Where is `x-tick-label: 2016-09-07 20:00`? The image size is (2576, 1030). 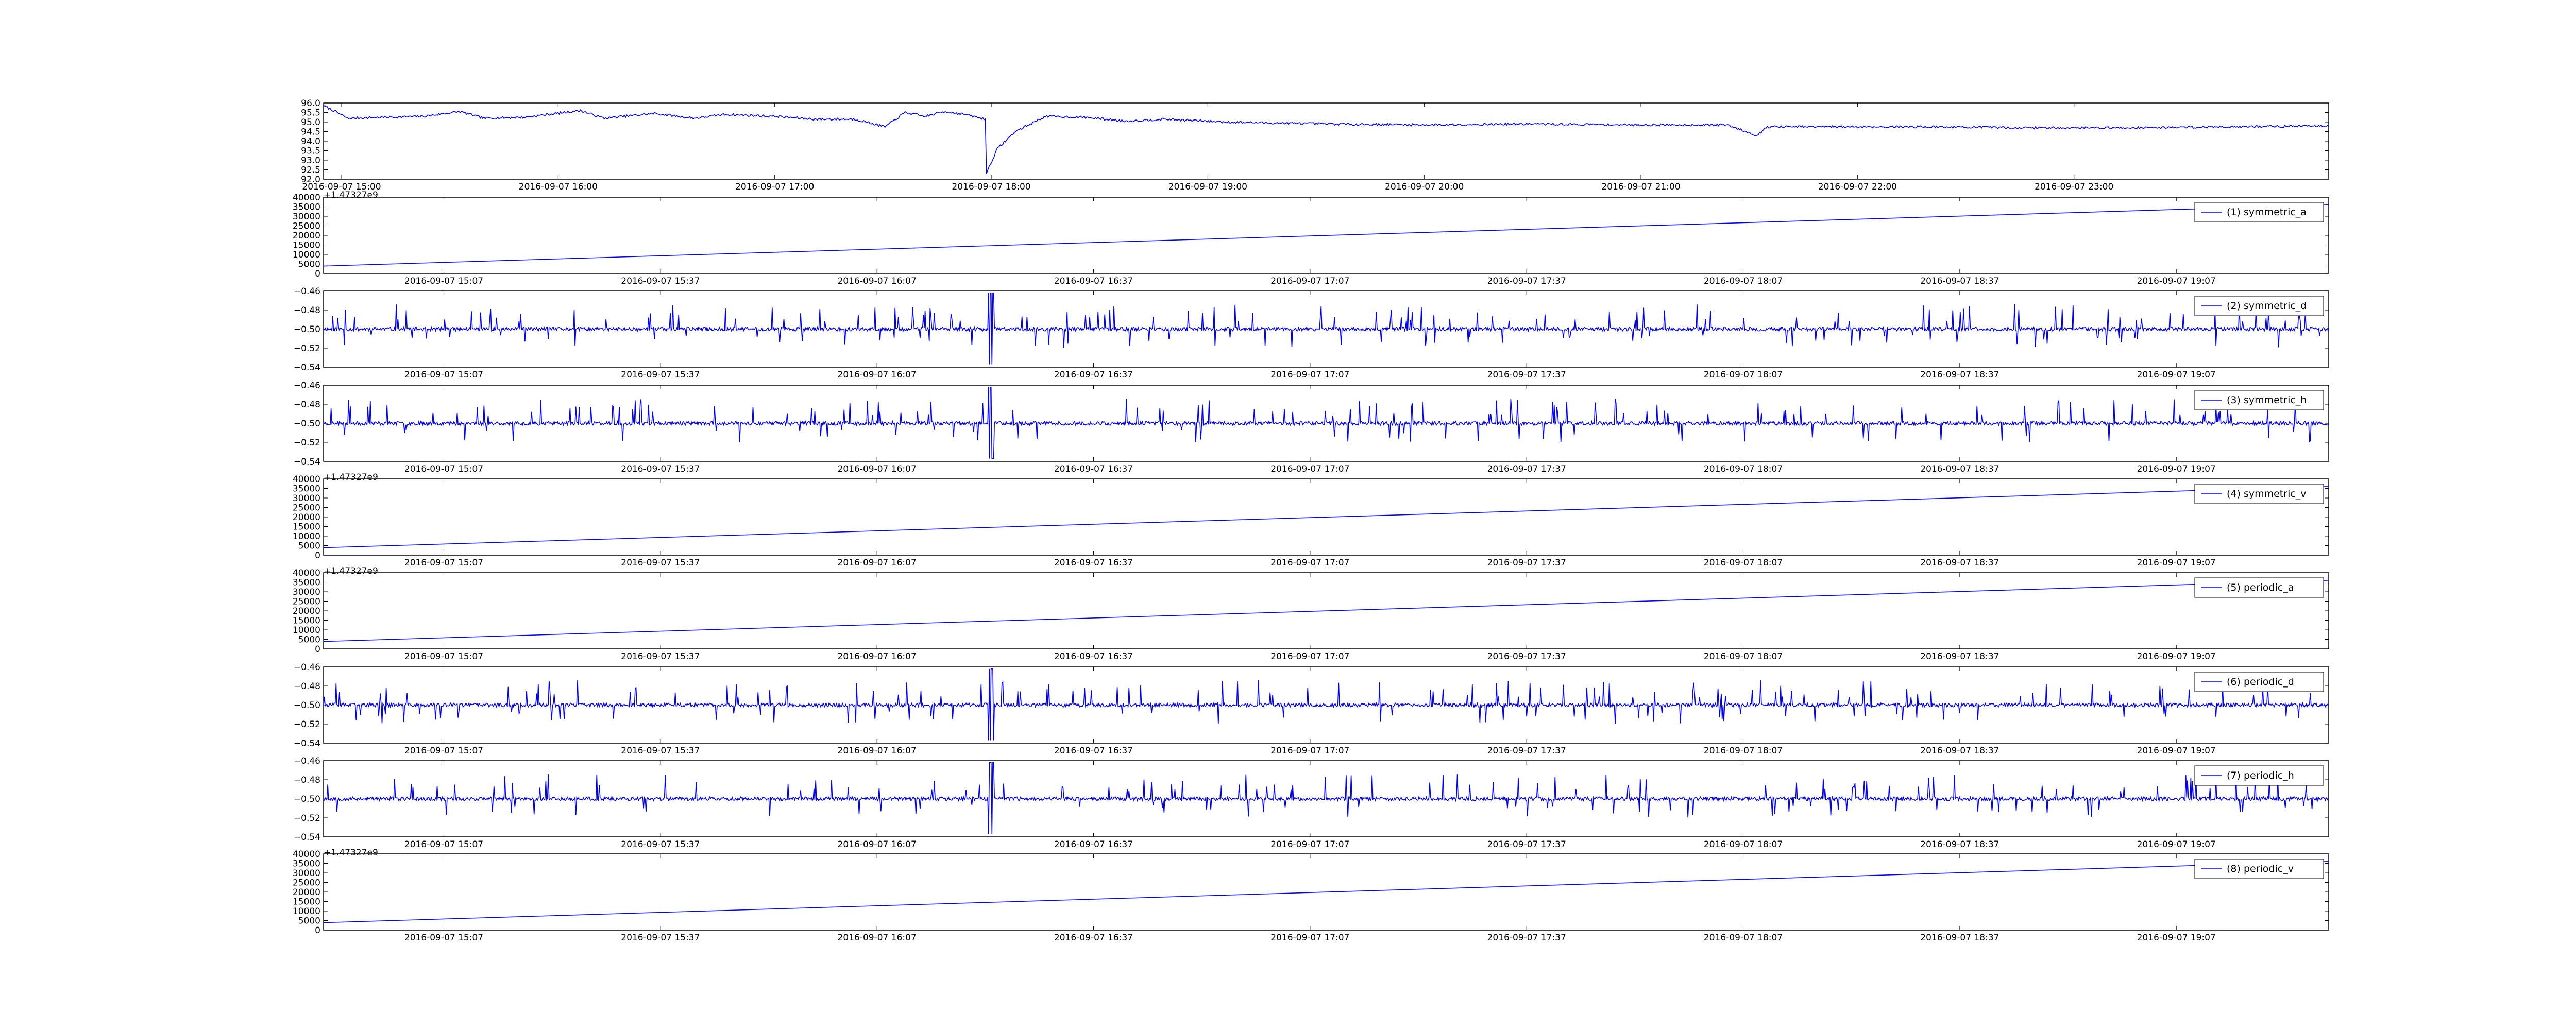 x-tick-label: 2016-09-07 20:00 is located at coordinates (1424, 187).